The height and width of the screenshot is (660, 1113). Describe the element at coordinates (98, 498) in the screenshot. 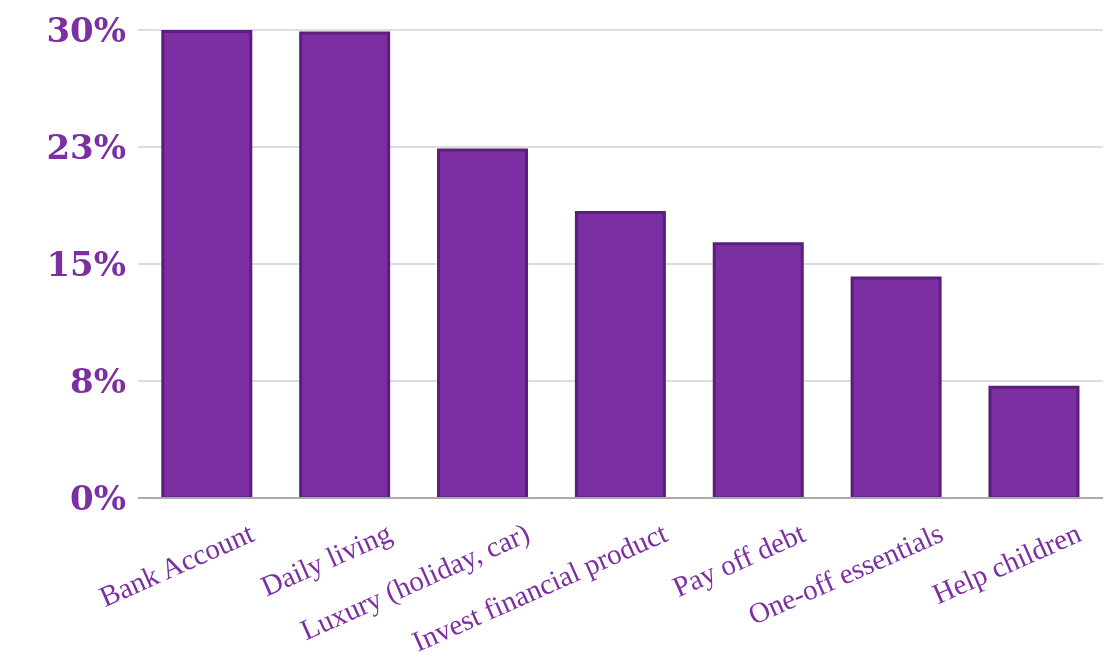

I see `y-tick-label: 0%` at that location.